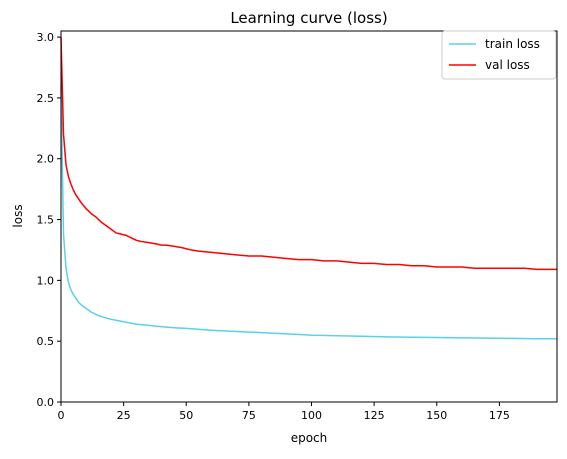 The width and height of the screenshot is (567, 459). I want to click on legend: train loss val loss, so click(499, 55).